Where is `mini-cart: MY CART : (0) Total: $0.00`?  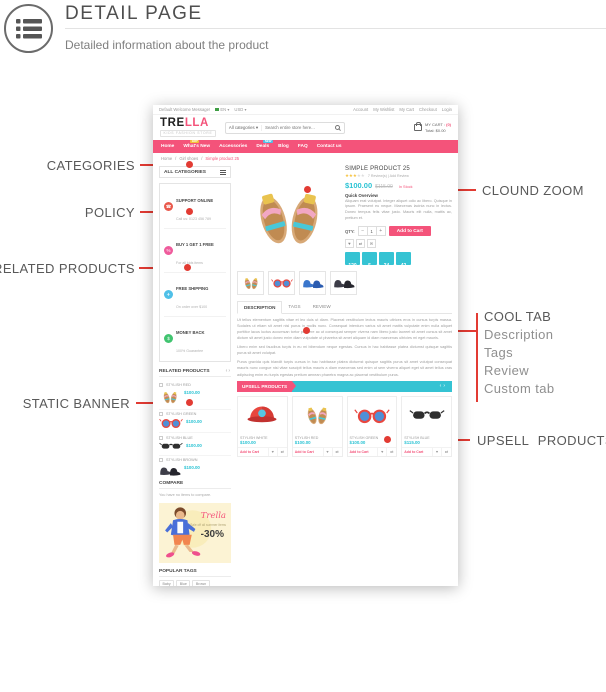
mini-cart: MY CART : (0) Total: $0.00 is located at coordinates (432, 127).